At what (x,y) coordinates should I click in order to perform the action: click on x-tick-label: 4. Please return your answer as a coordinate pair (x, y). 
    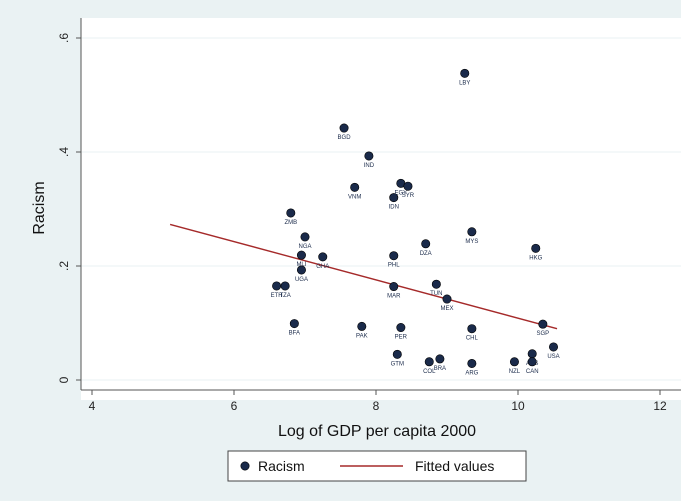
    Looking at the image, I should click on (92, 406).